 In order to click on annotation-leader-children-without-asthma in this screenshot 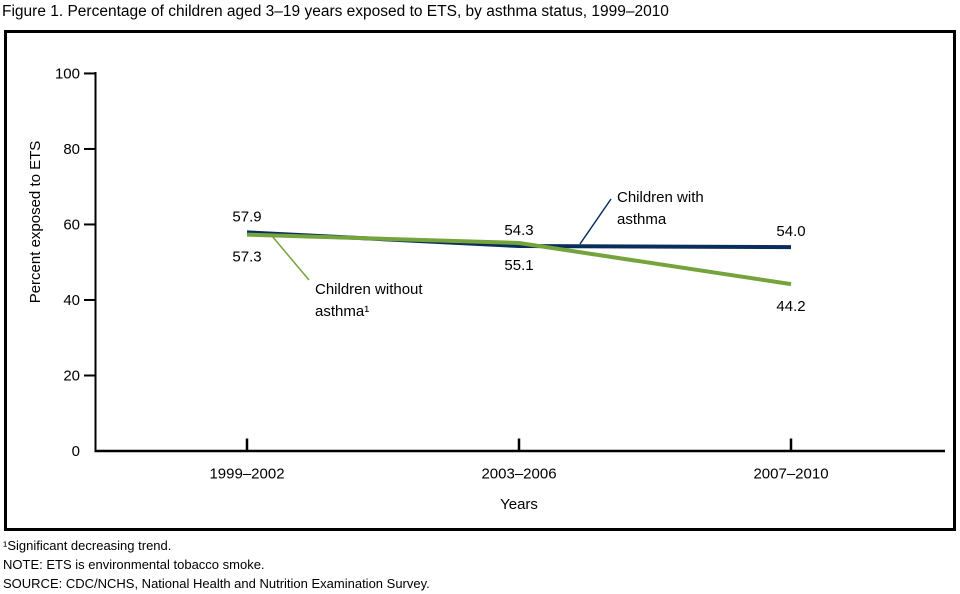, I will do `click(290, 258)`.